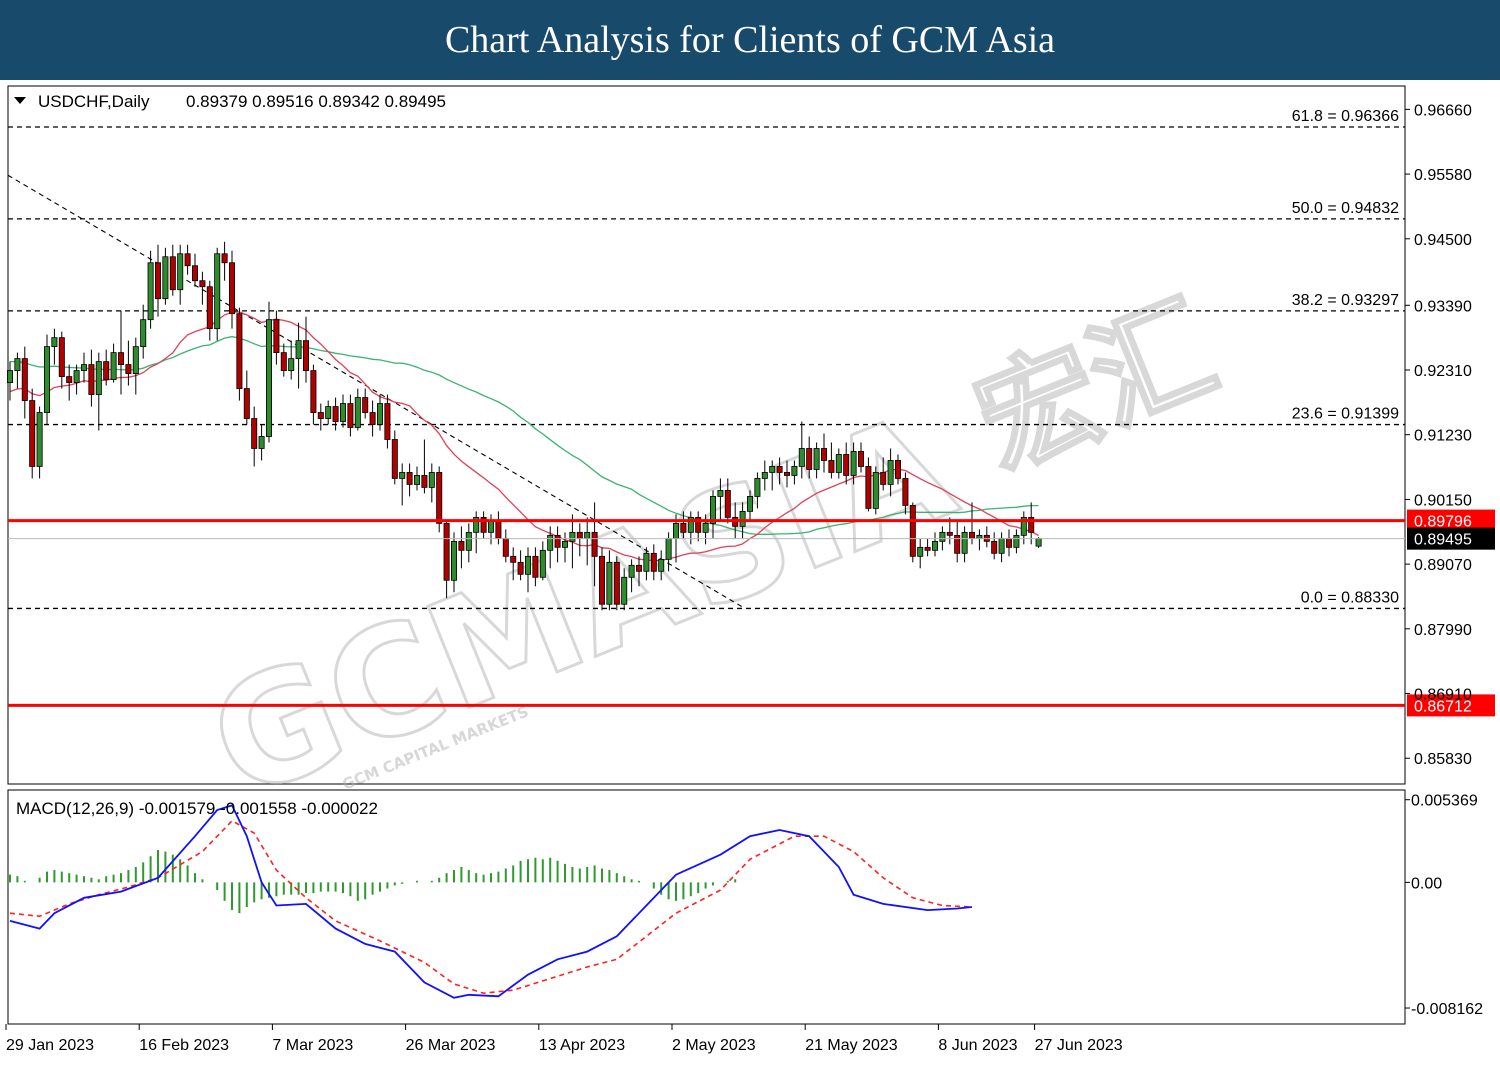 The image size is (1500, 1071). What do you see at coordinates (1443, 371) in the screenshot?
I see `price-axis-label: 0.92310` at bounding box center [1443, 371].